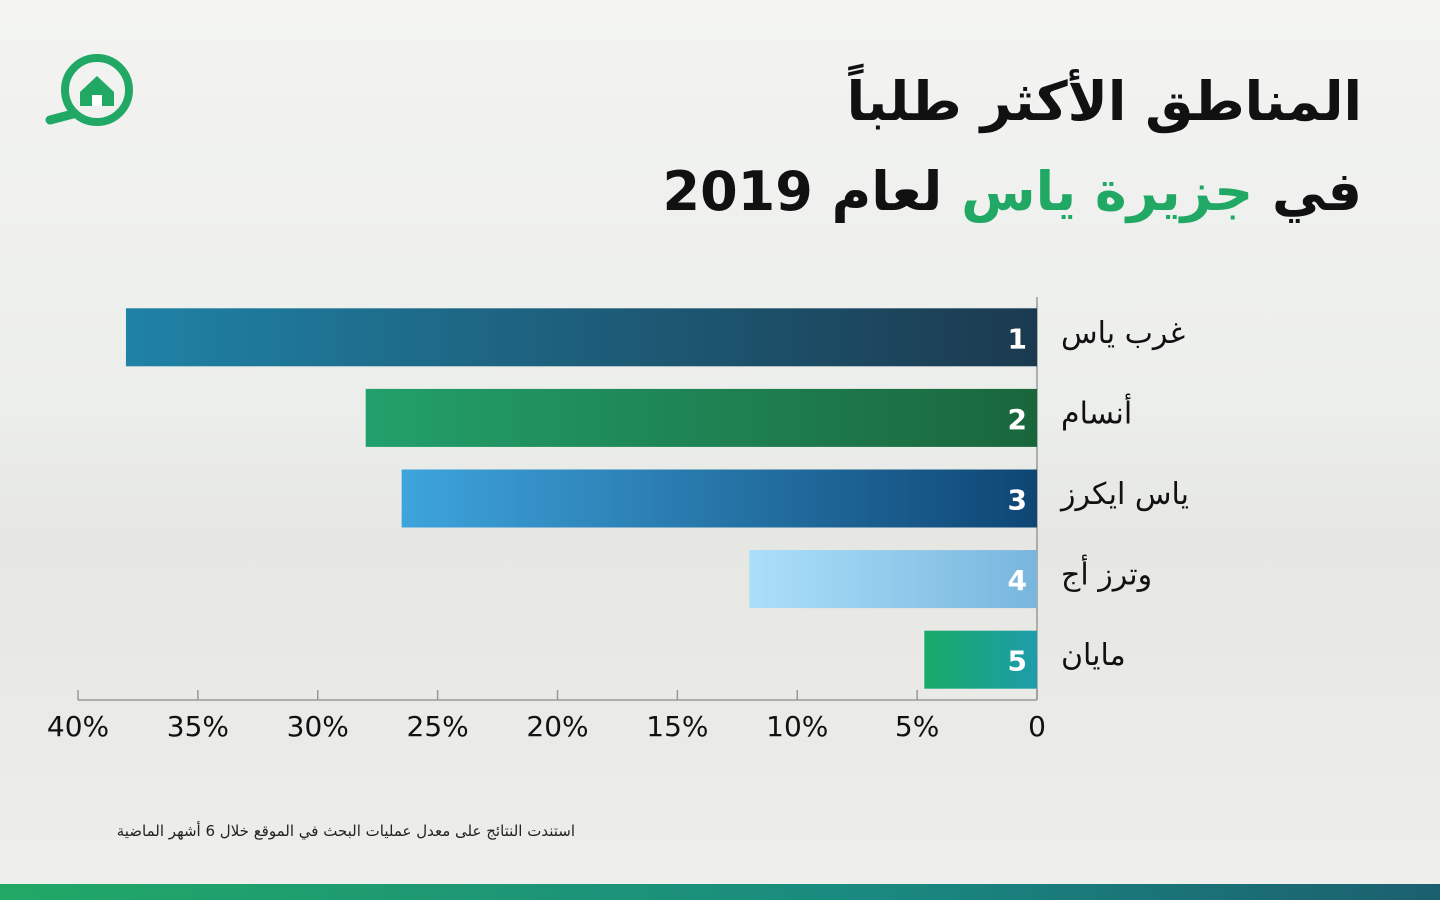  What do you see at coordinates (720, 892) in the screenshot?
I see `bottom-strip` at bounding box center [720, 892].